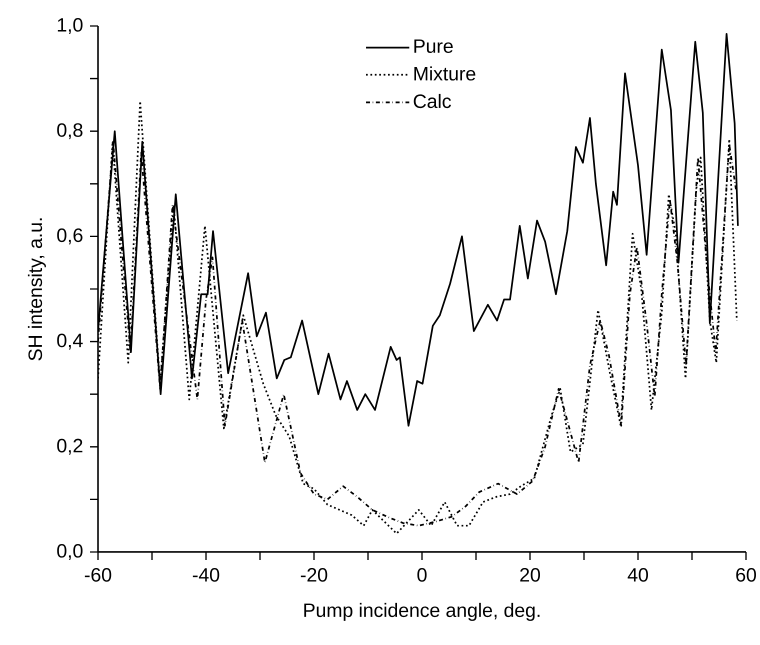 The height and width of the screenshot is (645, 760). What do you see at coordinates (70, 26) in the screenshot?
I see `y-tick-label: 1,0` at bounding box center [70, 26].